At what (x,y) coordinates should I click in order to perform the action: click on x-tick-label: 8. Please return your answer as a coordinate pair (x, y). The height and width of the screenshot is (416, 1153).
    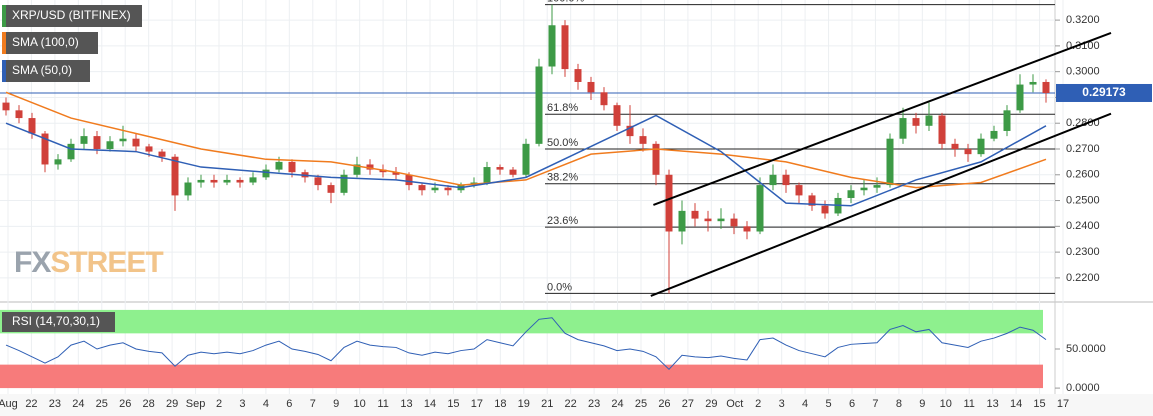
    Looking at the image, I should click on (899, 404).